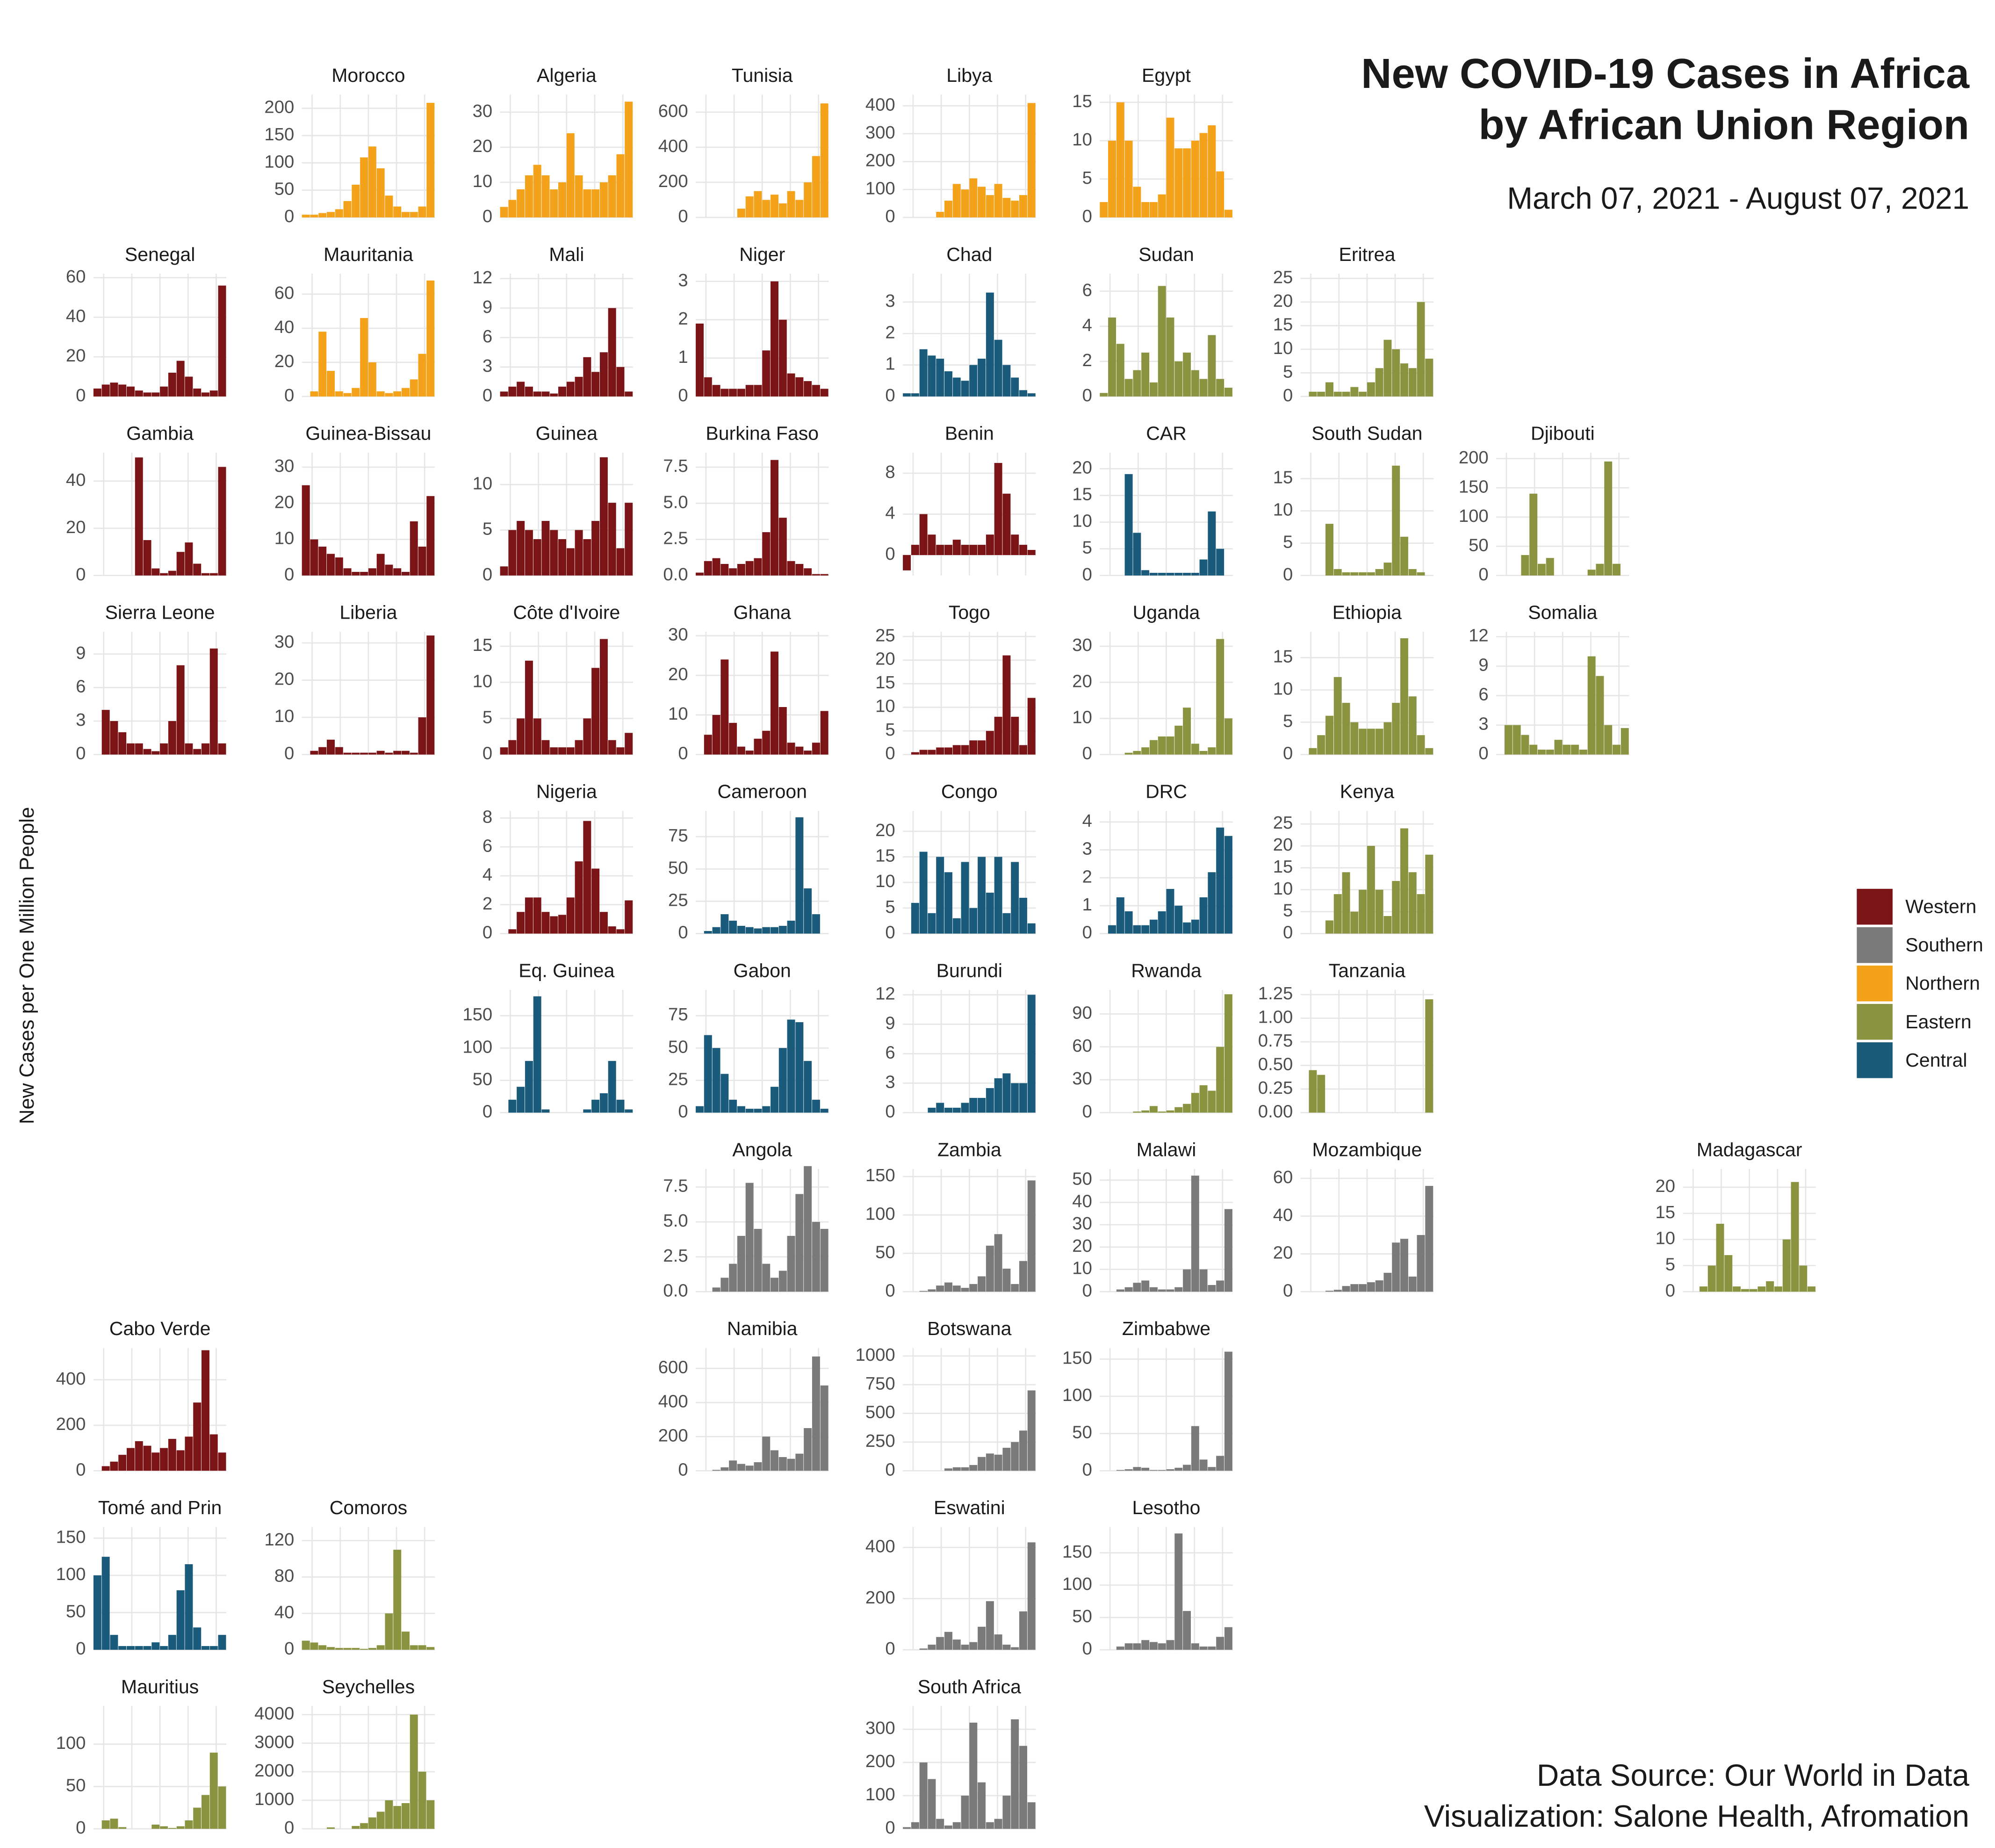 The height and width of the screenshot is (1848, 1995). I want to click on panel-title: Congo, so click(970, 791).